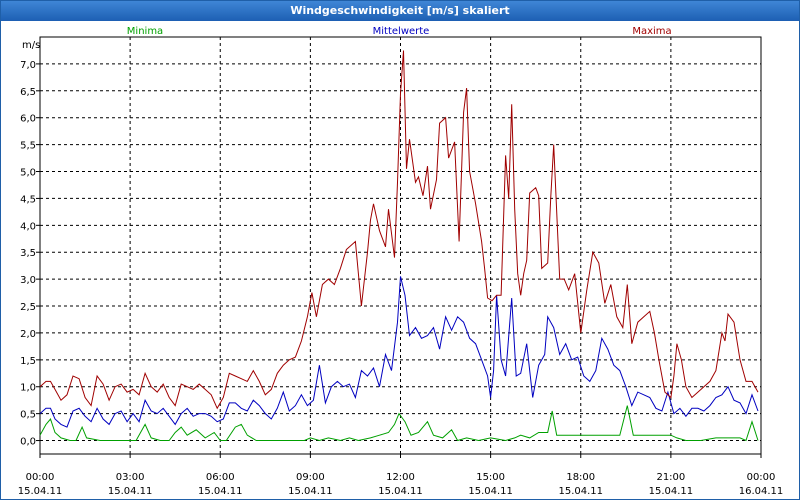 The image size is (800, 500). Describe the element at coordinates (761, 491) in the screenshot. I see `x-tick-date: 16.04.11` at that location.